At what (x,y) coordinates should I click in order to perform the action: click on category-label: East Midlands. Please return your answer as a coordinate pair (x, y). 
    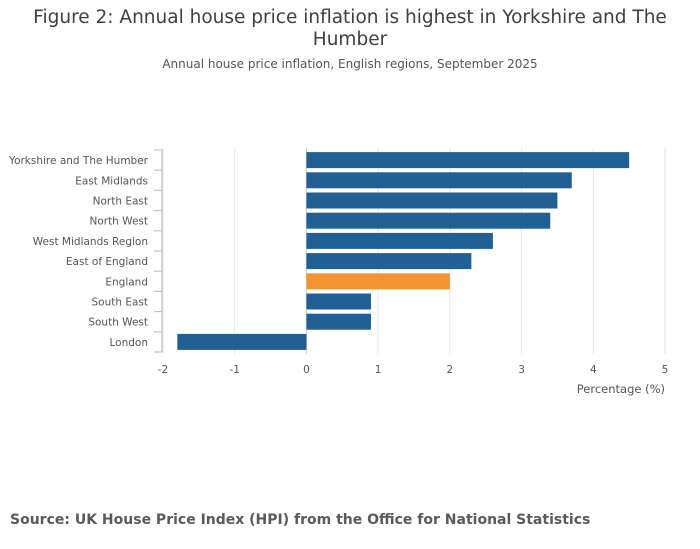
    Looking at the image, I should click on (111, 181).